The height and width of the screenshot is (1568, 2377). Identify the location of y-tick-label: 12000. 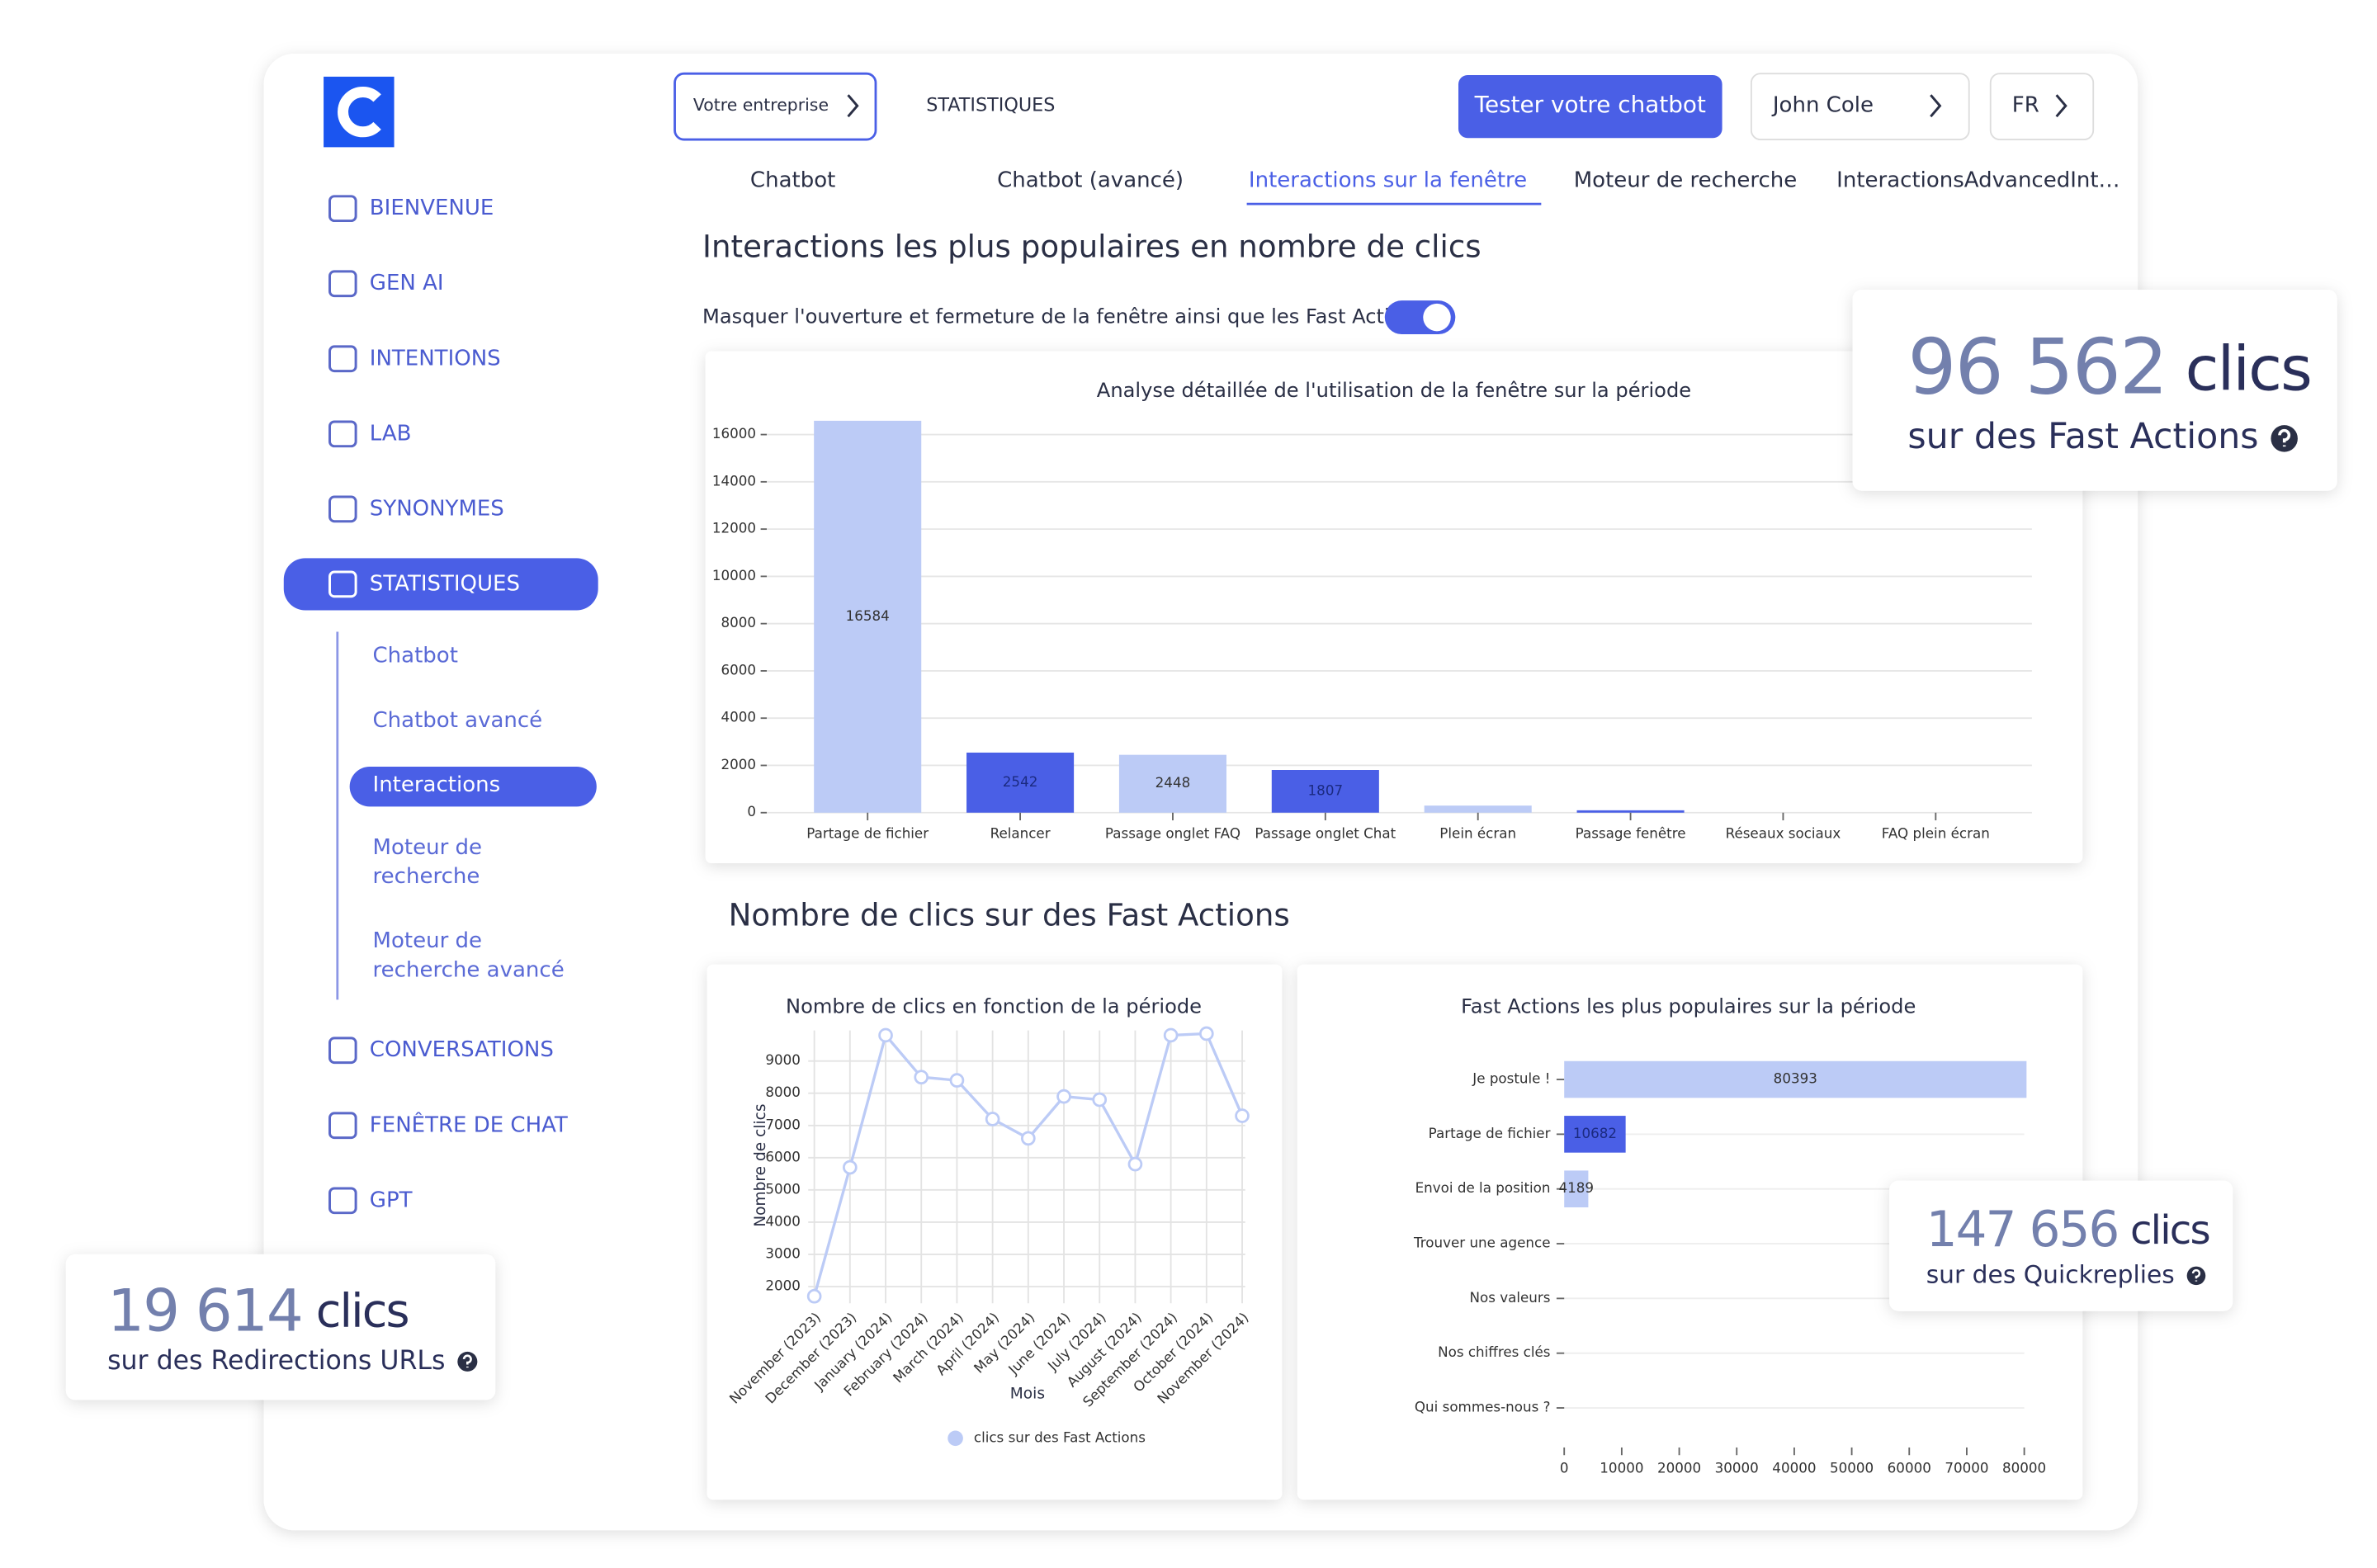
(734, 528).